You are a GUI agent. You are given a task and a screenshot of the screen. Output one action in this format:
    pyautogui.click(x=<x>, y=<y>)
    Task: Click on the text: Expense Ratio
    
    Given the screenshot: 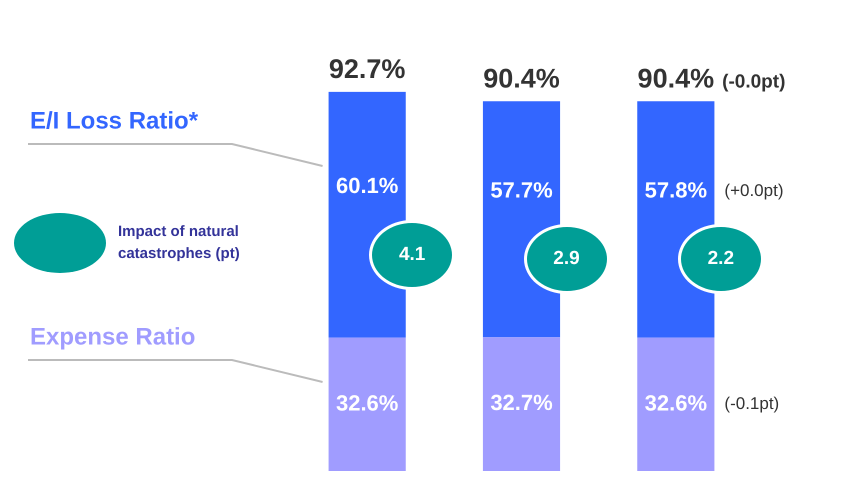 What is the action you would take?
    pyautogui.click(x=113, y=337)
    